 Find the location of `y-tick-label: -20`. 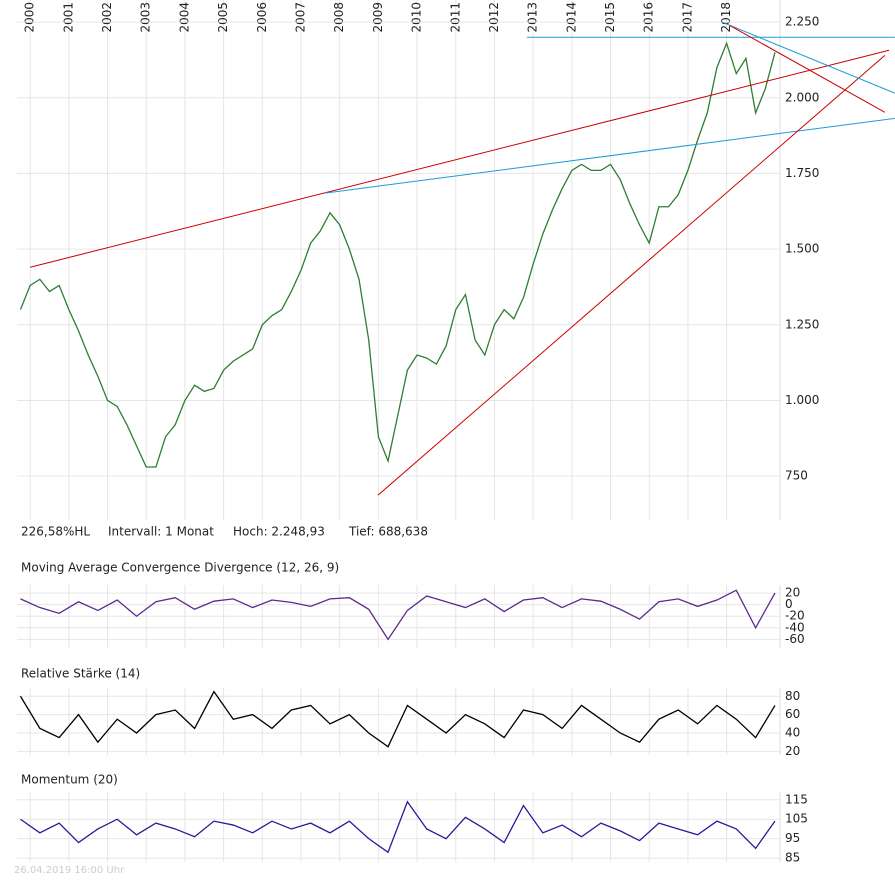

y-tick-label: -20 is located at coordinates (795, 616).